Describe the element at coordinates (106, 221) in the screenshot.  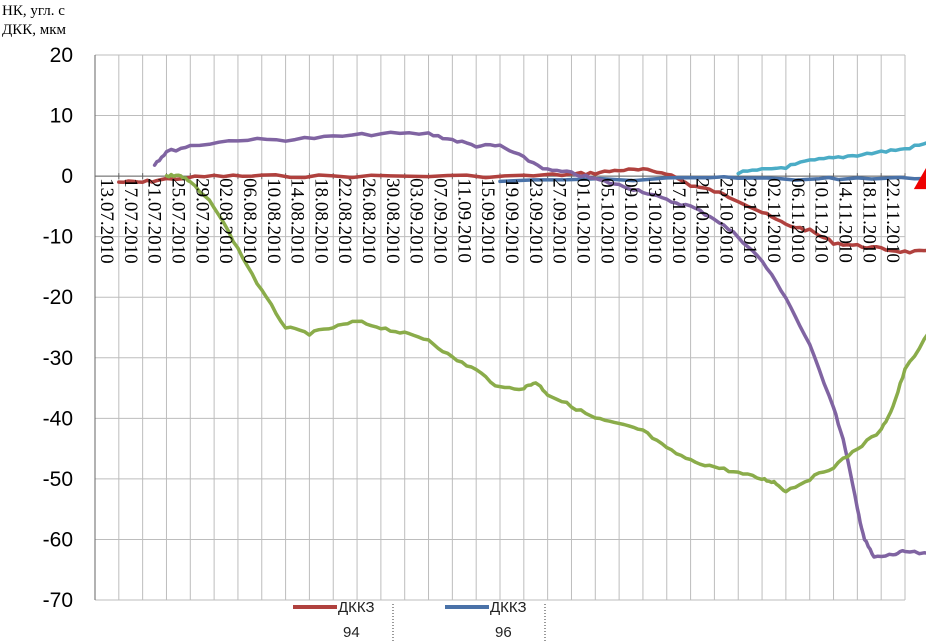
I see `x-tick-label: 13.07.2010` at that location.